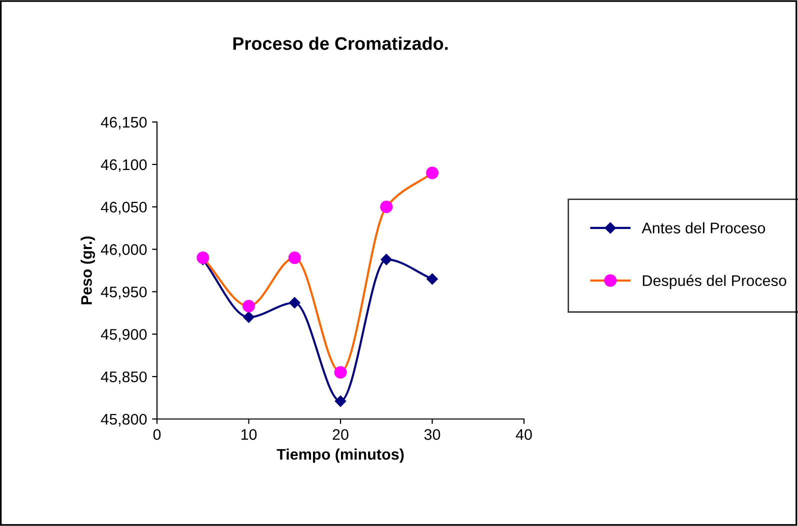  I want to click on x-tick-label: 20, so click(340, 434).